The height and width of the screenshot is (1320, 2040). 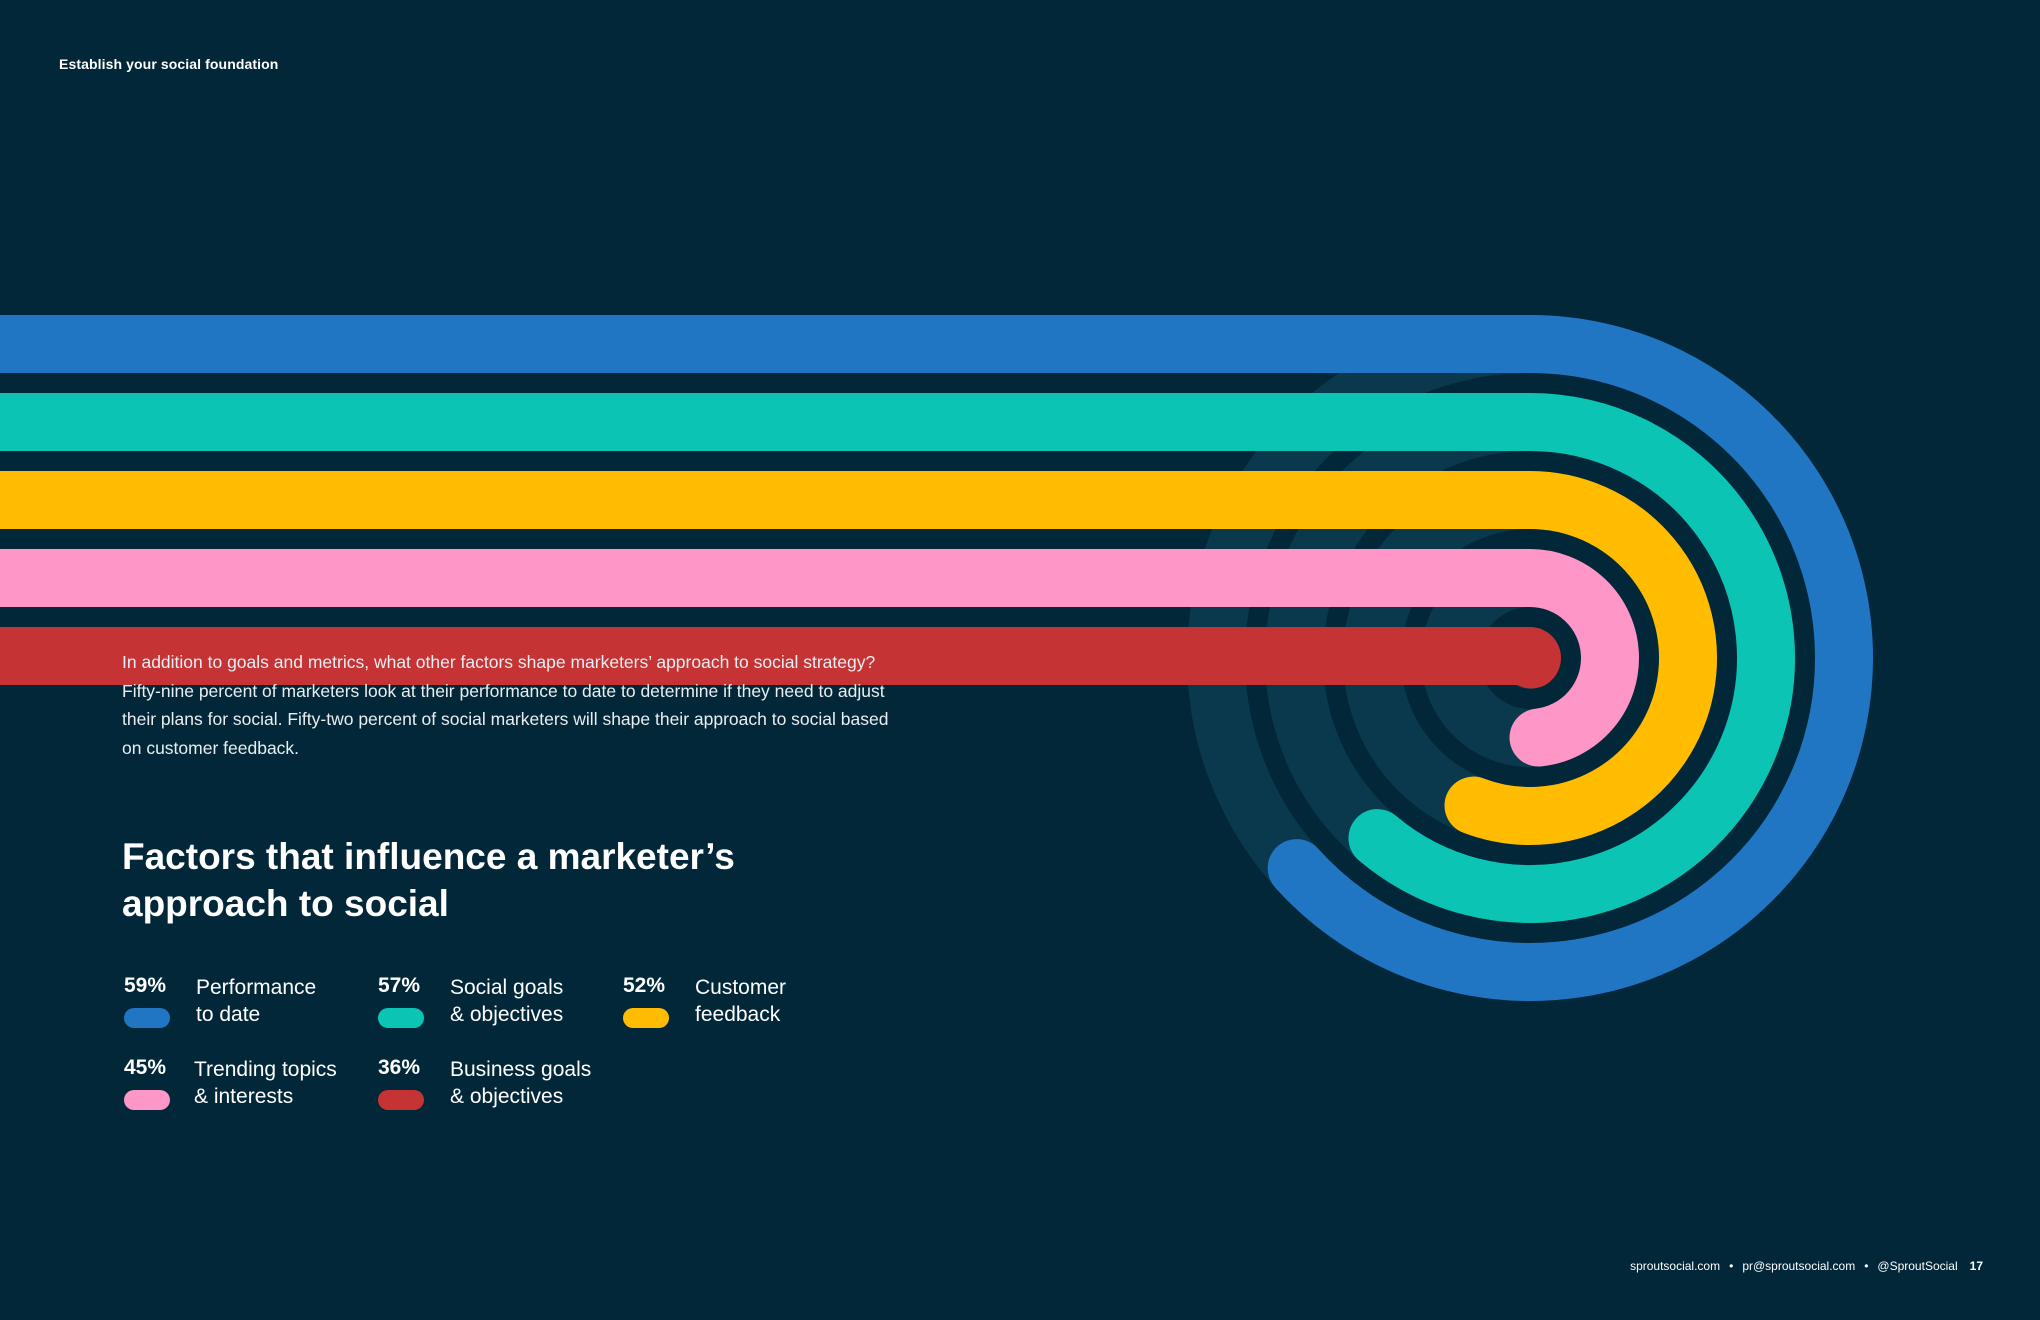 I want to click on footer-email-link: pr@sproutsocial.com, so click(x=1799, y=1266).